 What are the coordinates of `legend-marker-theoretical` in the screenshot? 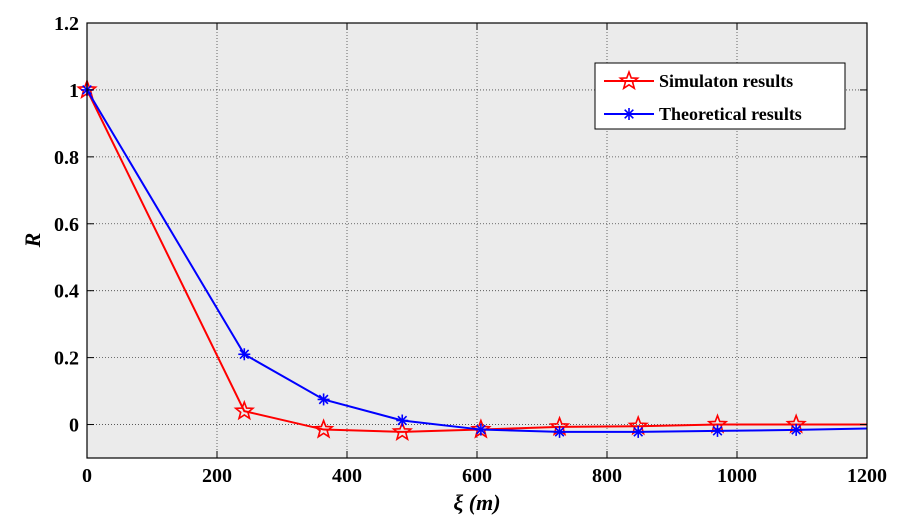 It's located at (629, 114).